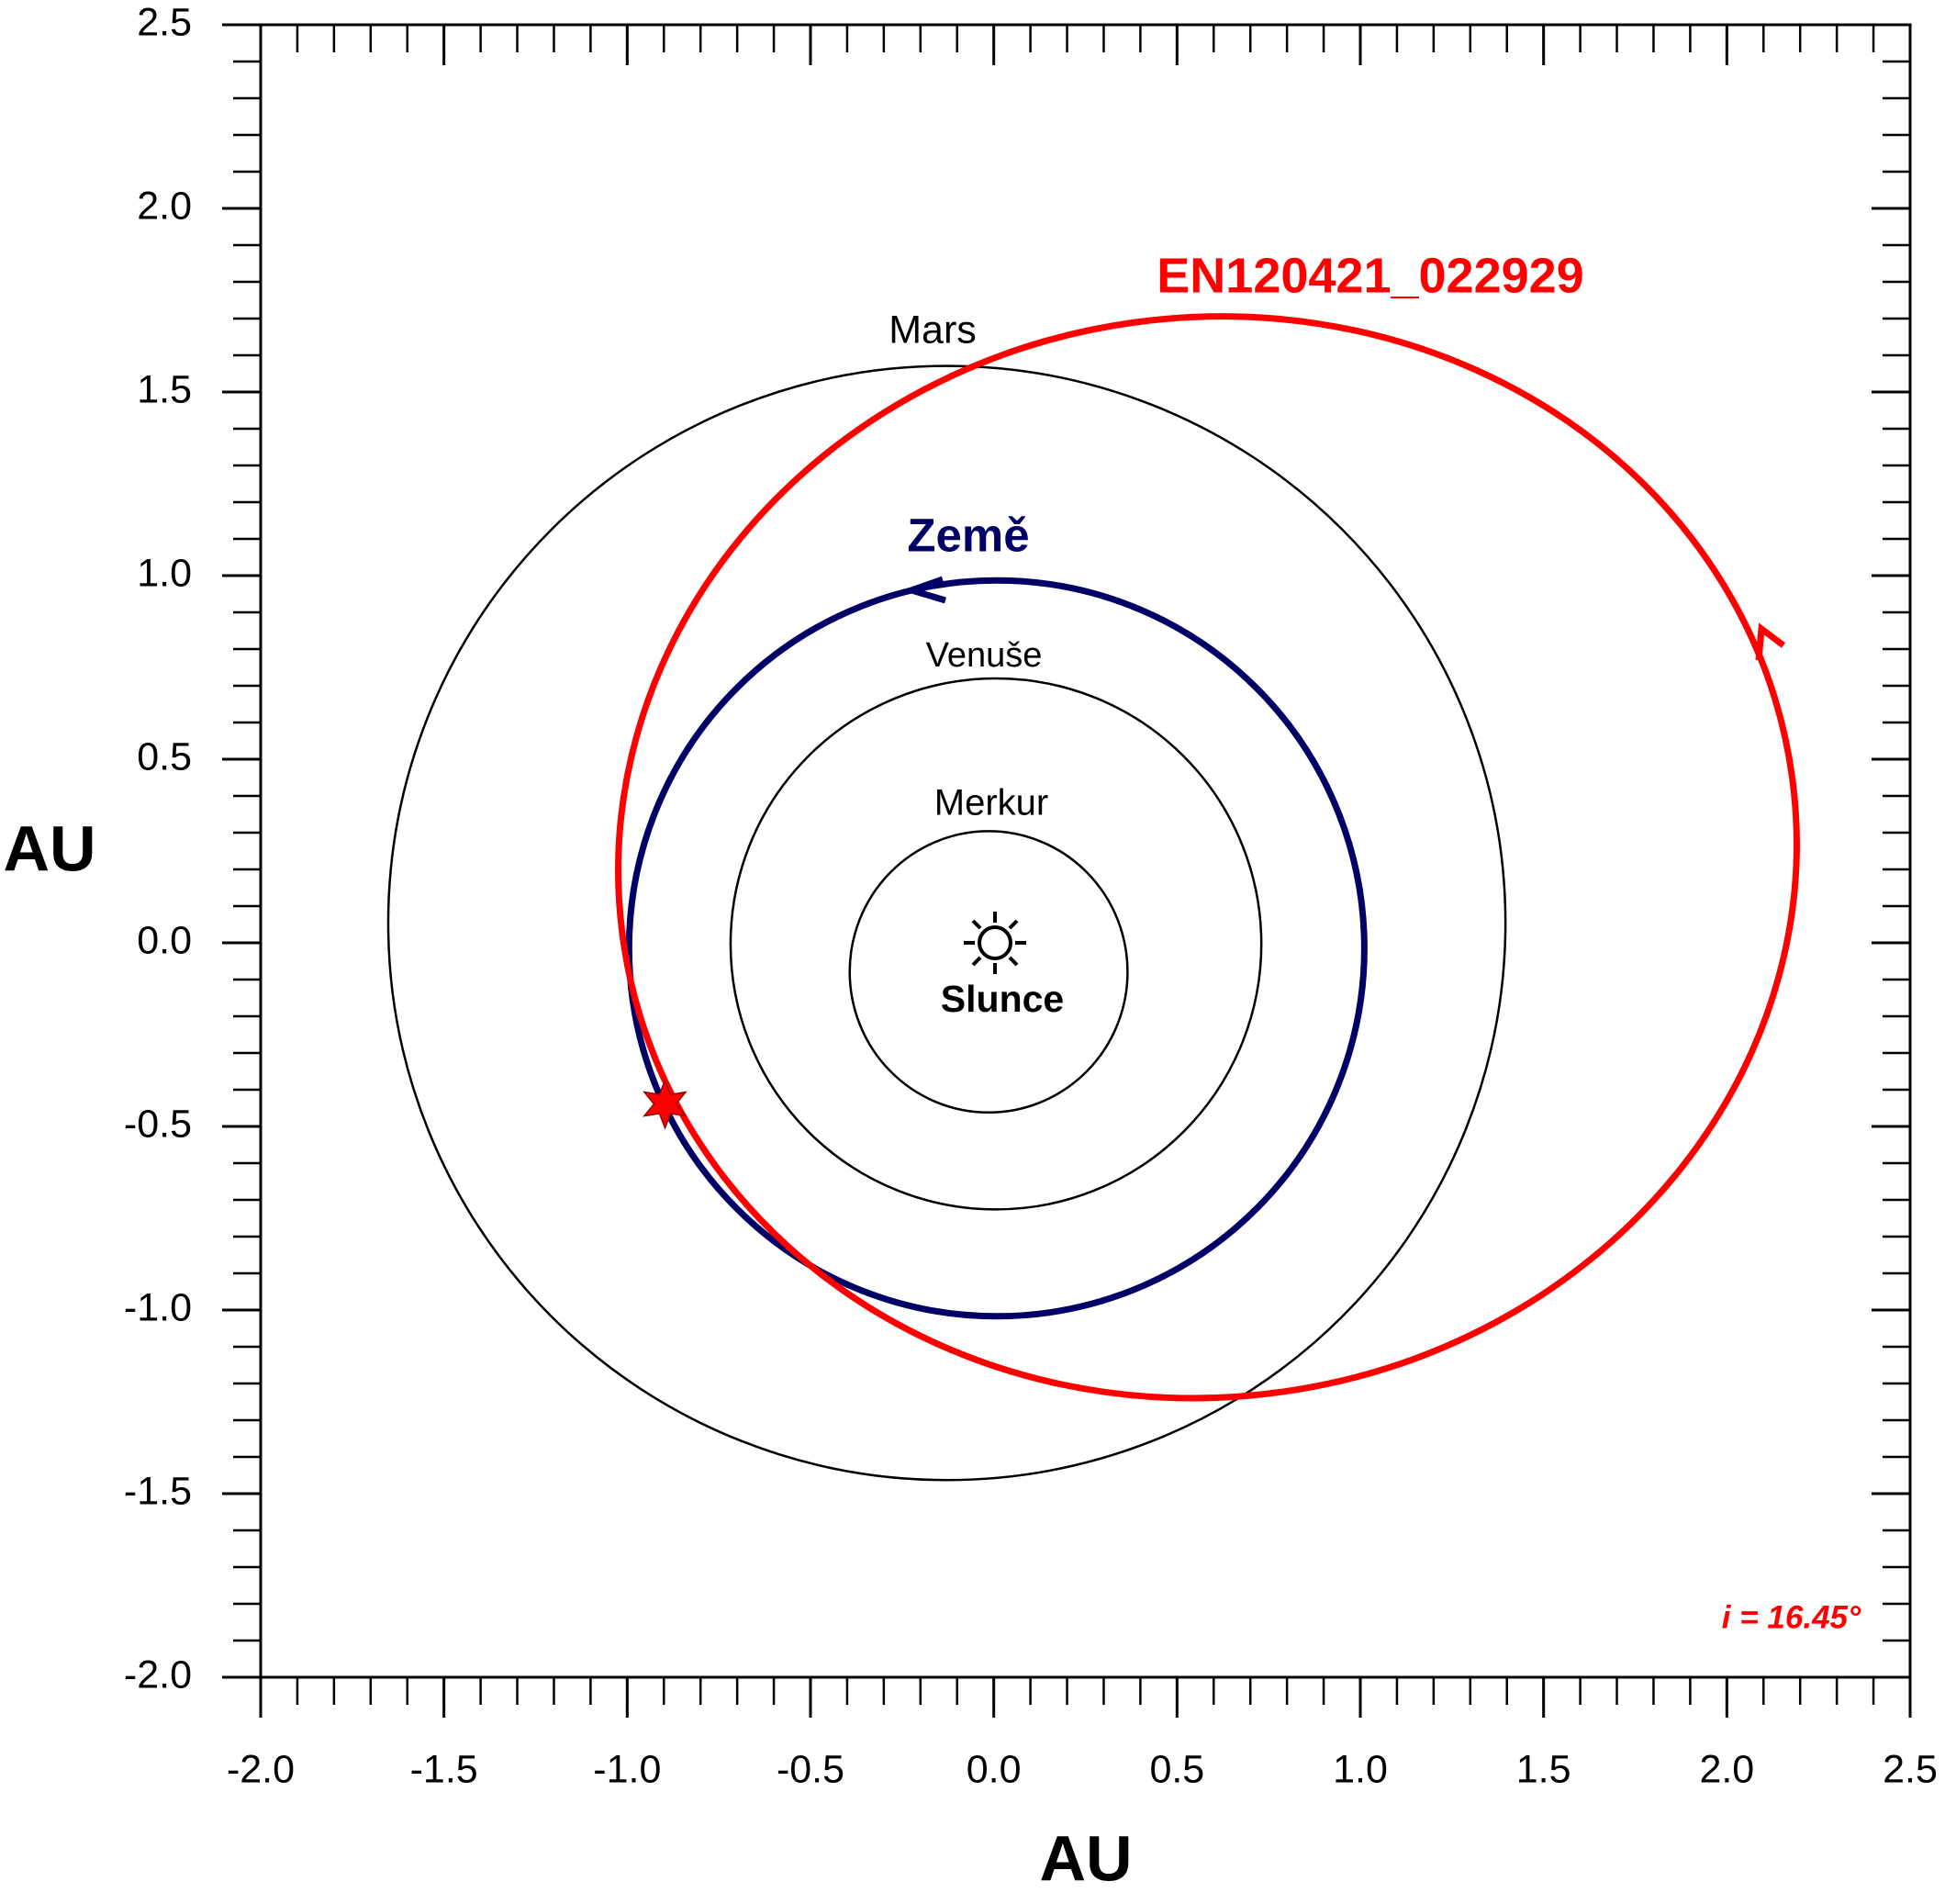 This screenshot has height=1904, width=1945. I want to click on x-tick-label: -0.5, so click(810, 1769).